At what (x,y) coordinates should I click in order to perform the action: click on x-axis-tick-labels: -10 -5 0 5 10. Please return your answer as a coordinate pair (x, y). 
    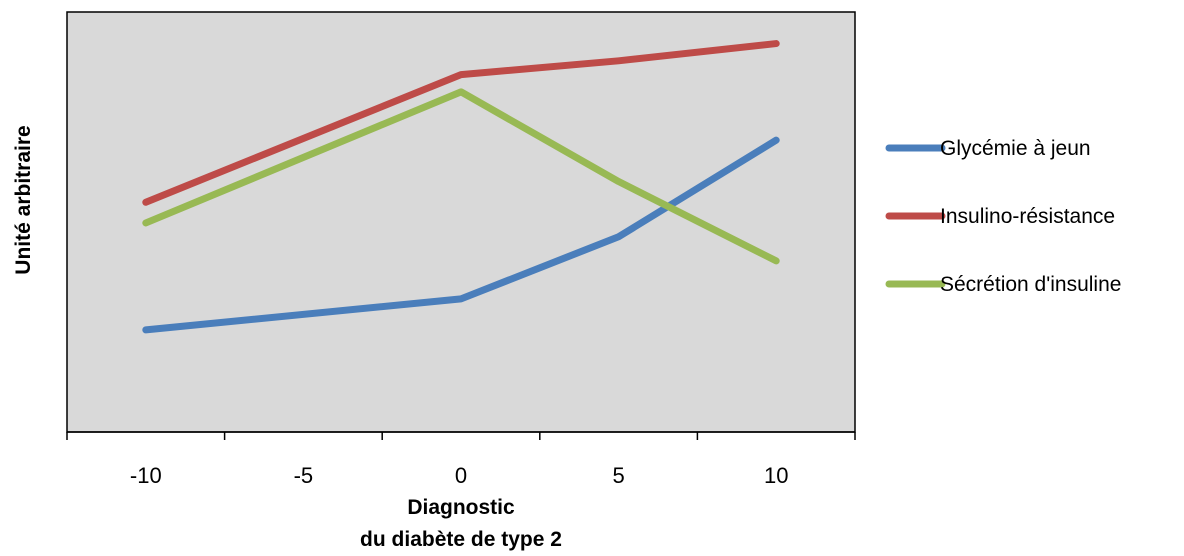
    Looking at the image, I should click on (459, 475).